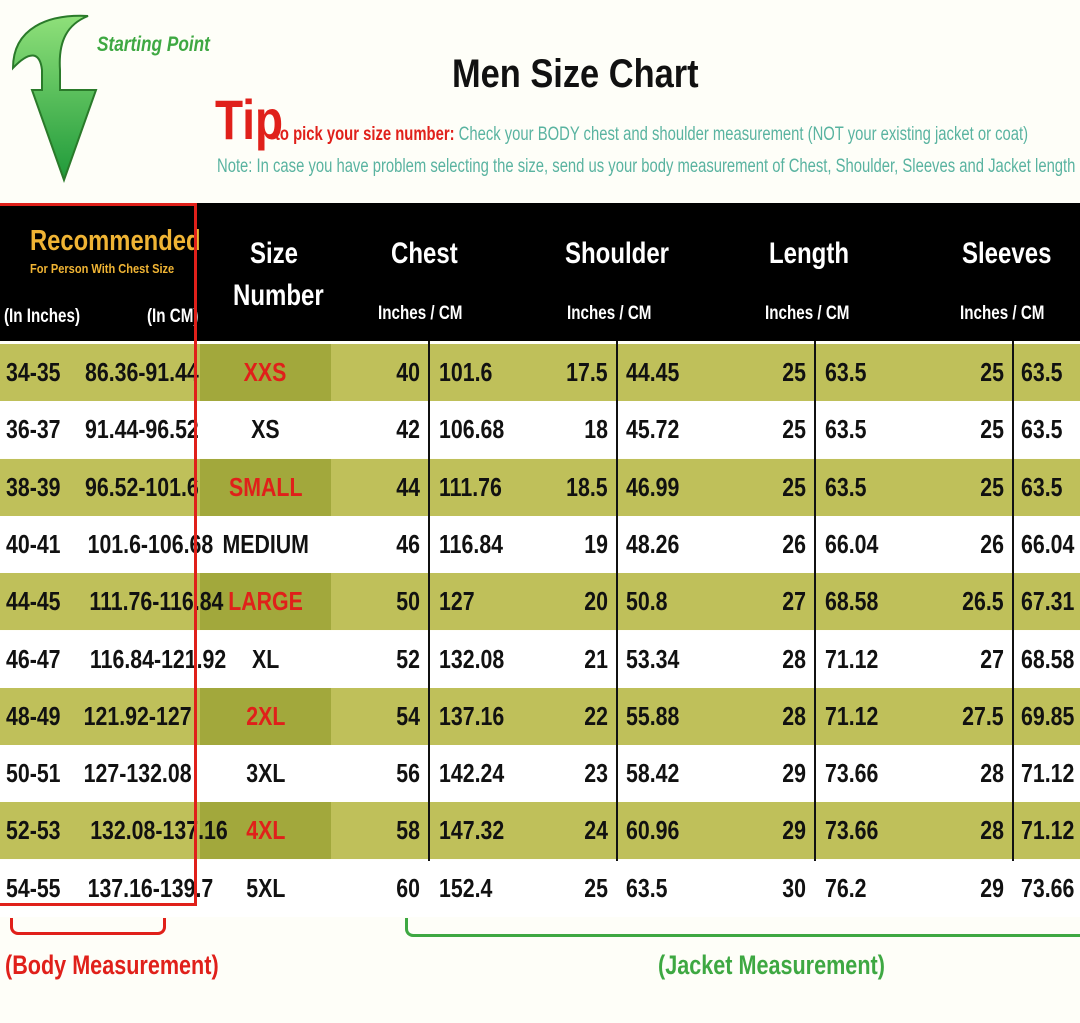  What do you see at coordinates (150, 887) in the screenshot?
I see `body-cm-cell-text: 137.16-139.7` at bounding box center [150, 887].